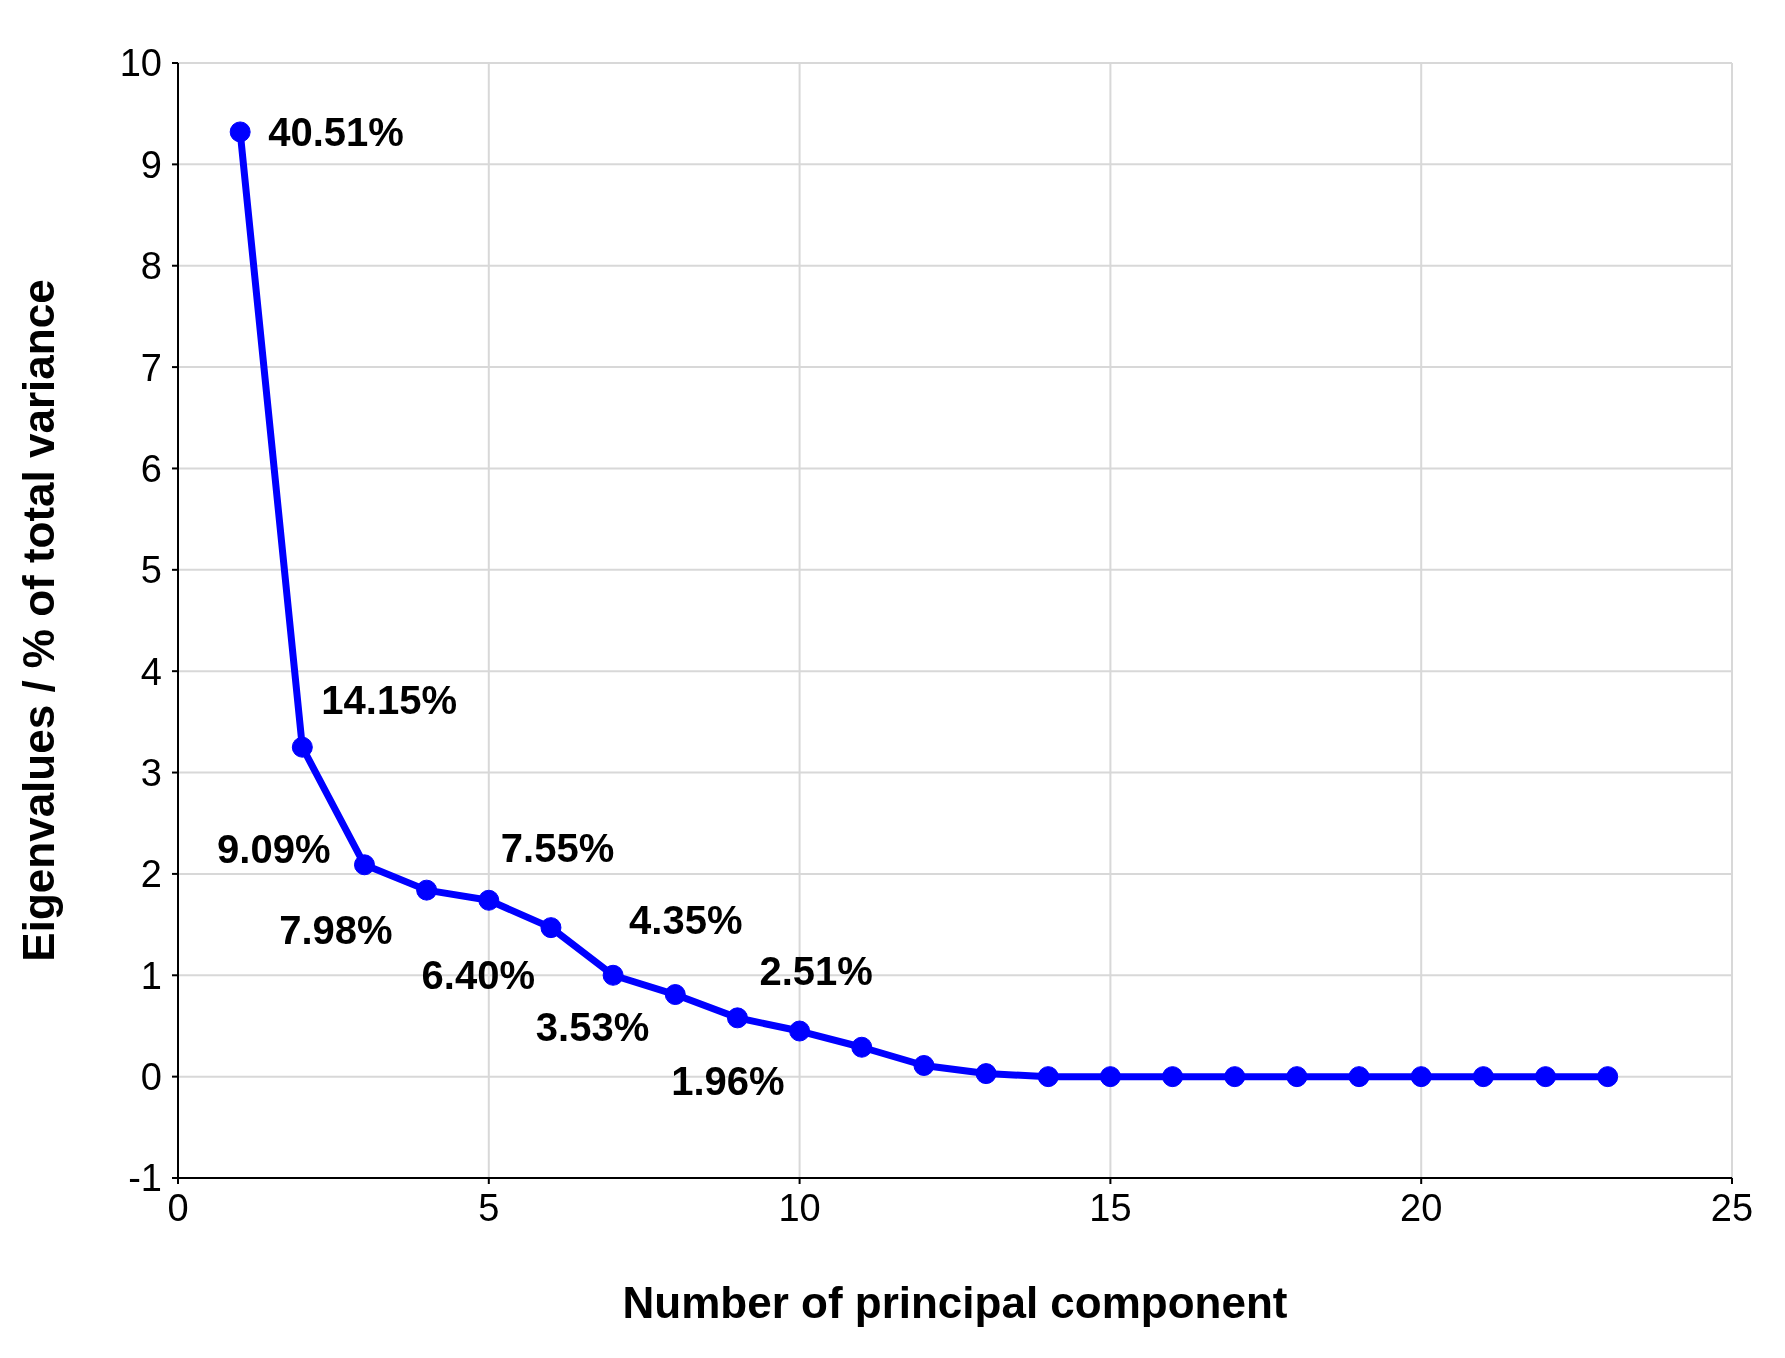  Describe the element at coordinates (145, 1178) in the screenshot. I see `y-tick-label: -1` at that location.